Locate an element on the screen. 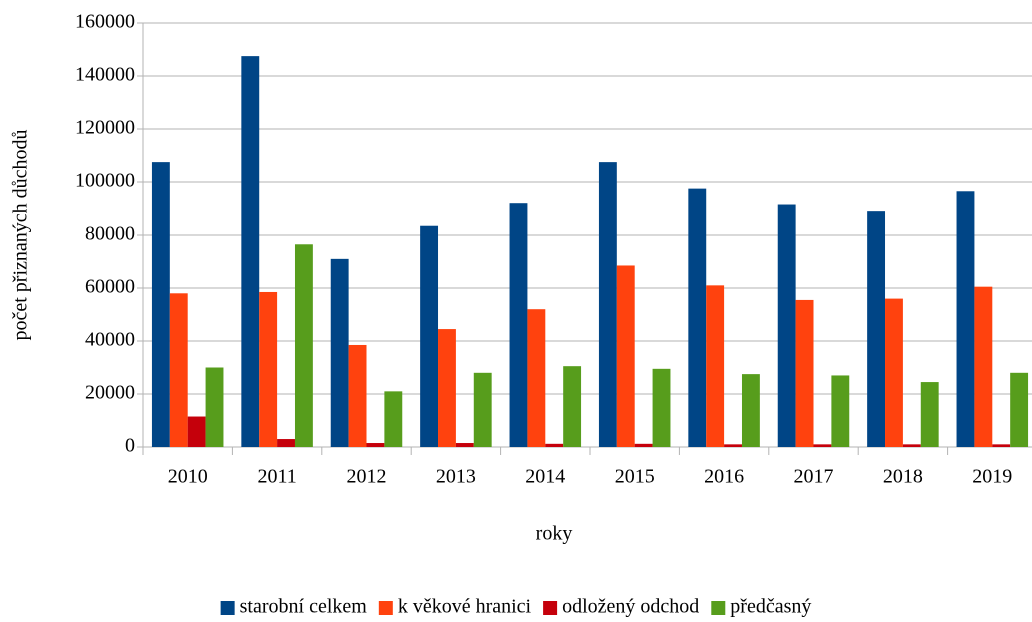 The image size is (1032, 622). x-tick-label: 2014 is located at coordinates (545, 477).